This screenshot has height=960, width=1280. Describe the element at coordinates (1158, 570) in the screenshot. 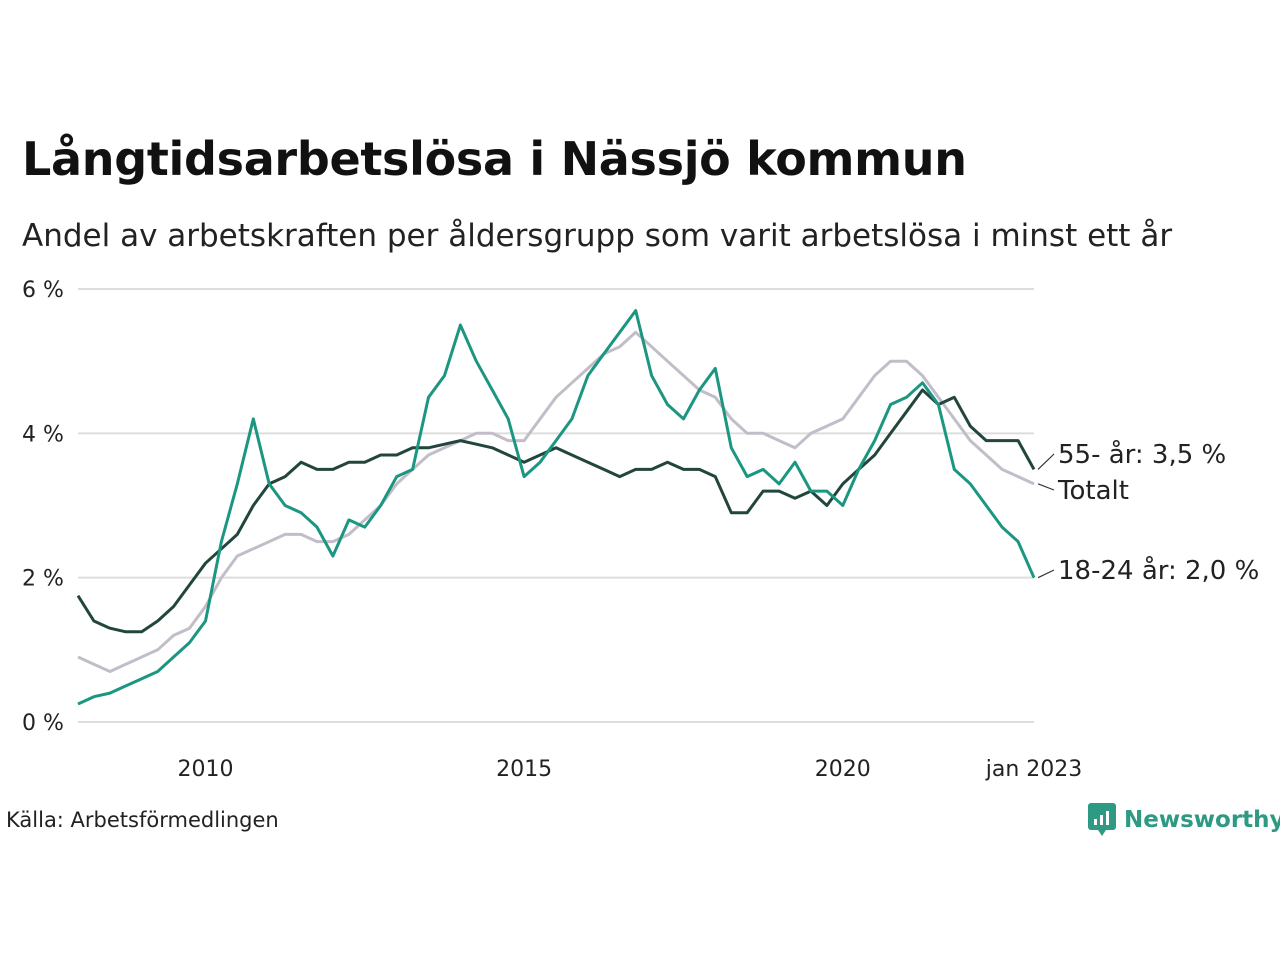

I see `series-end-label: 18-24 år: 2,0 %` at that location.